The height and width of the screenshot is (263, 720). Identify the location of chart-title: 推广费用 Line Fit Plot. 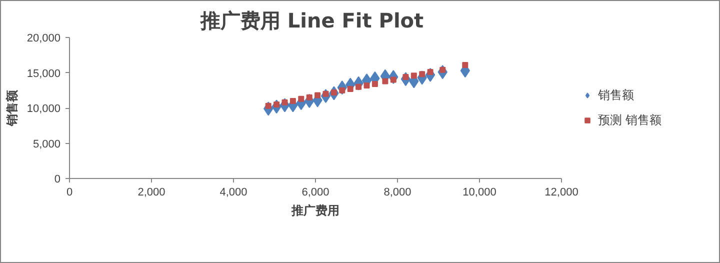
(311, 20).